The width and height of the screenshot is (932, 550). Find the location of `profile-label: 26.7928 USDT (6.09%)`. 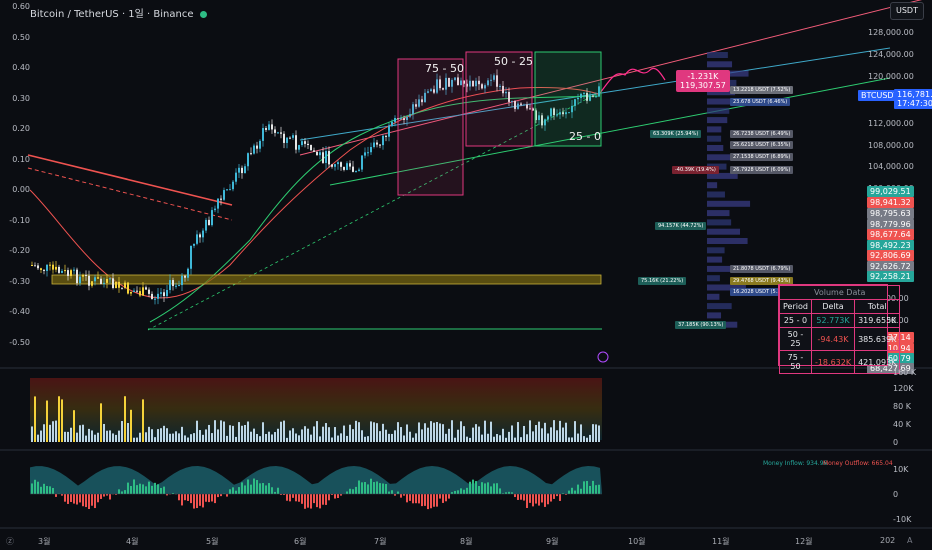

profile-label: 26.7928 USDT (6.09%) is located at coordinates (762, 170).